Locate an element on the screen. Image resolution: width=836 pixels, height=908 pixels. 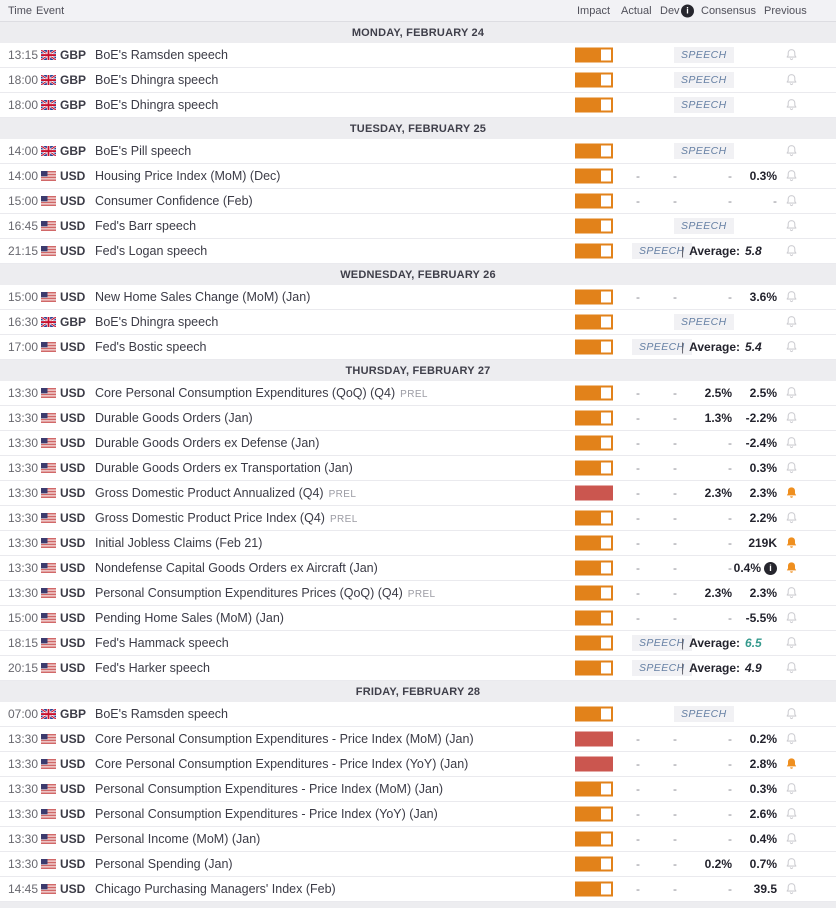
event-row: 16:45 USD Fed's Barr speech SPEECH is located at coordinates (418, 226).